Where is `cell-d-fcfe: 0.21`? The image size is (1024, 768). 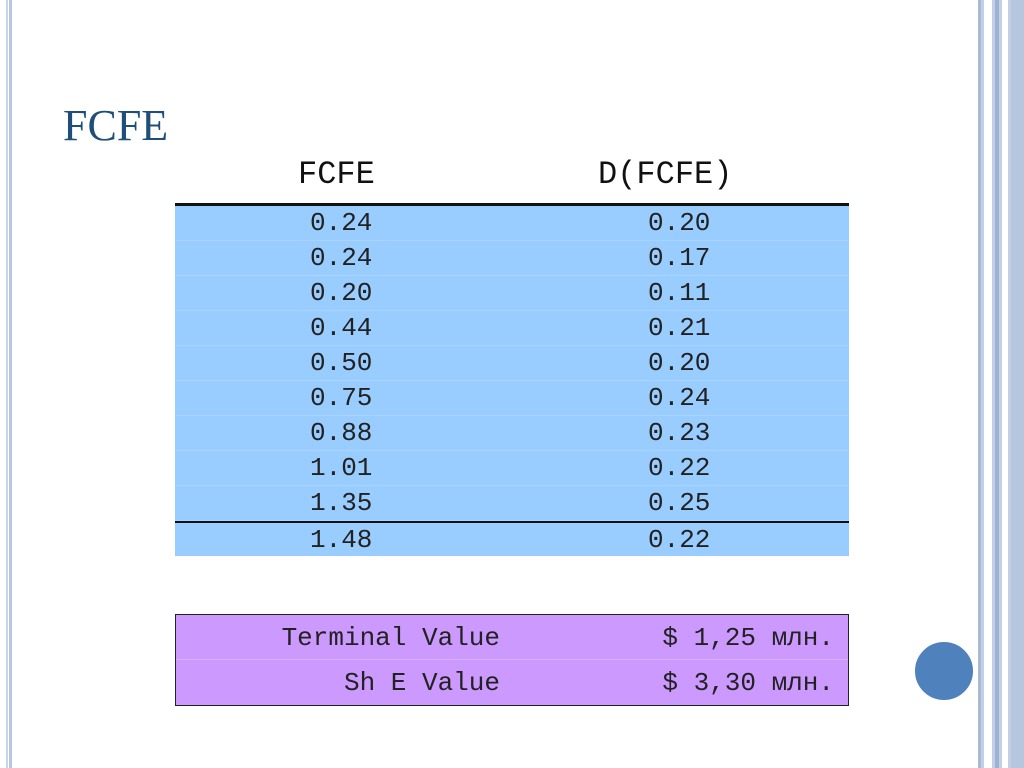 cell-d-fcfe: 0.21 is located at coordinates (679, 328).